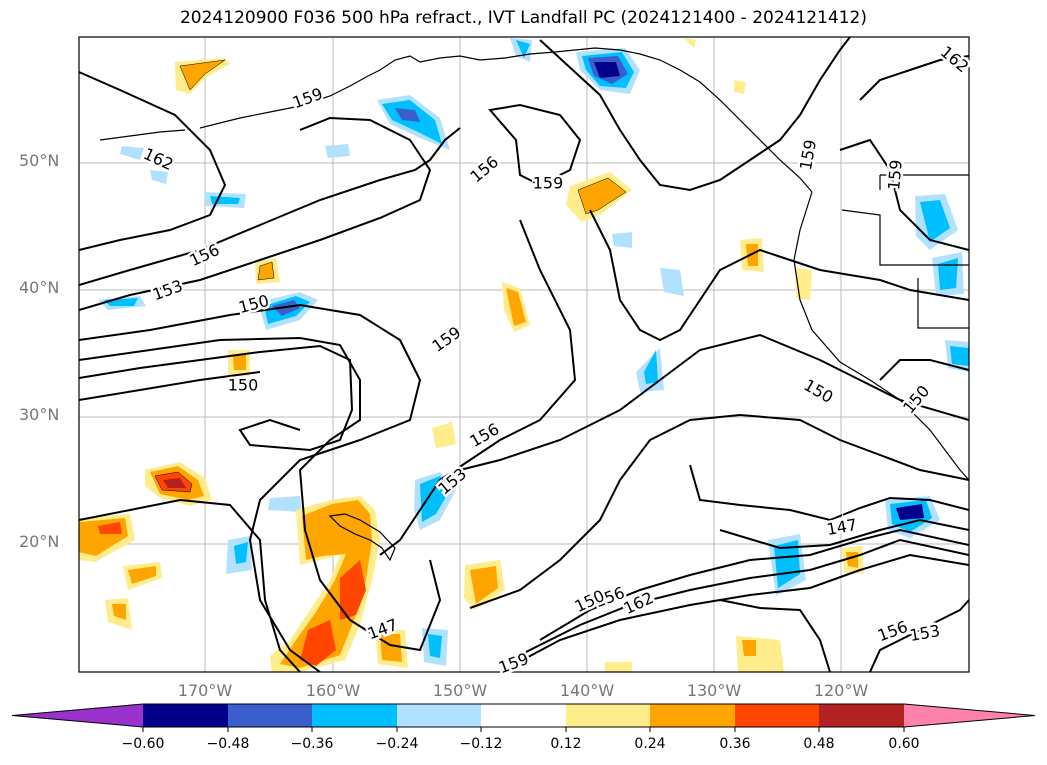 The image size is (1047, 765). I want to click on colorbar-tick: 0.48, so click(819, 744).